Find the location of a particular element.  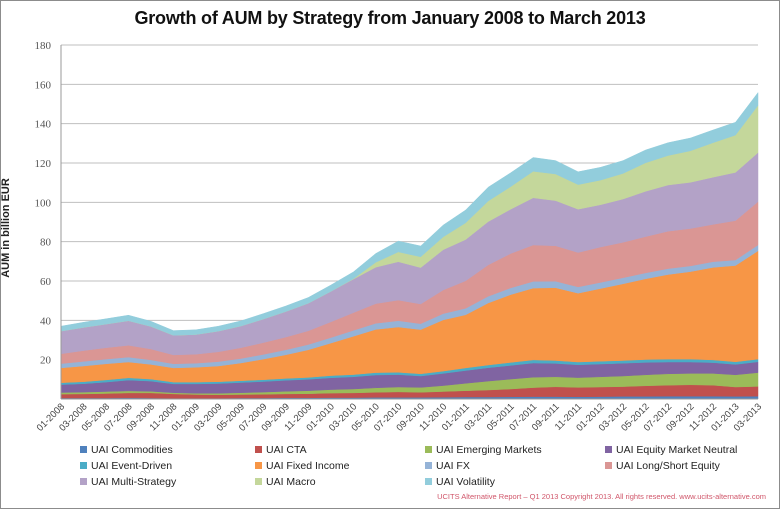

legend-item: UAI Equity Market Neutral is located at coordinates (671, 450).